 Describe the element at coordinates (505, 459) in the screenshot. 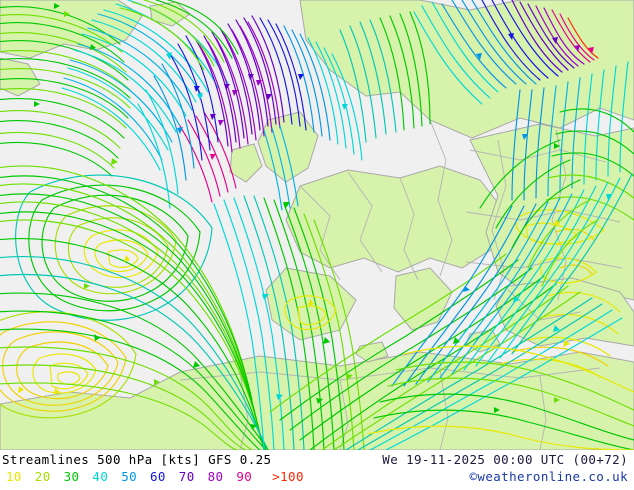

I see `model-run-timestamp: We 19-11-2025 00:00 UTC (00+72)` at that location.